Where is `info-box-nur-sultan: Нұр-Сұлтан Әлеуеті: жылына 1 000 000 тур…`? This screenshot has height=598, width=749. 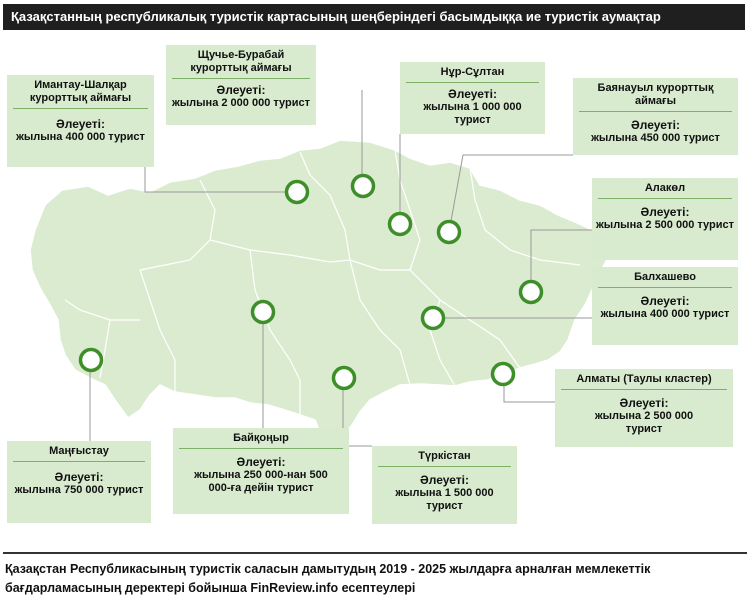 info-box-nur-sultan: Нұр-Сұлтан Әлеуеті: жылына 1 000 000 тур… is located at coordinates (472, 98).